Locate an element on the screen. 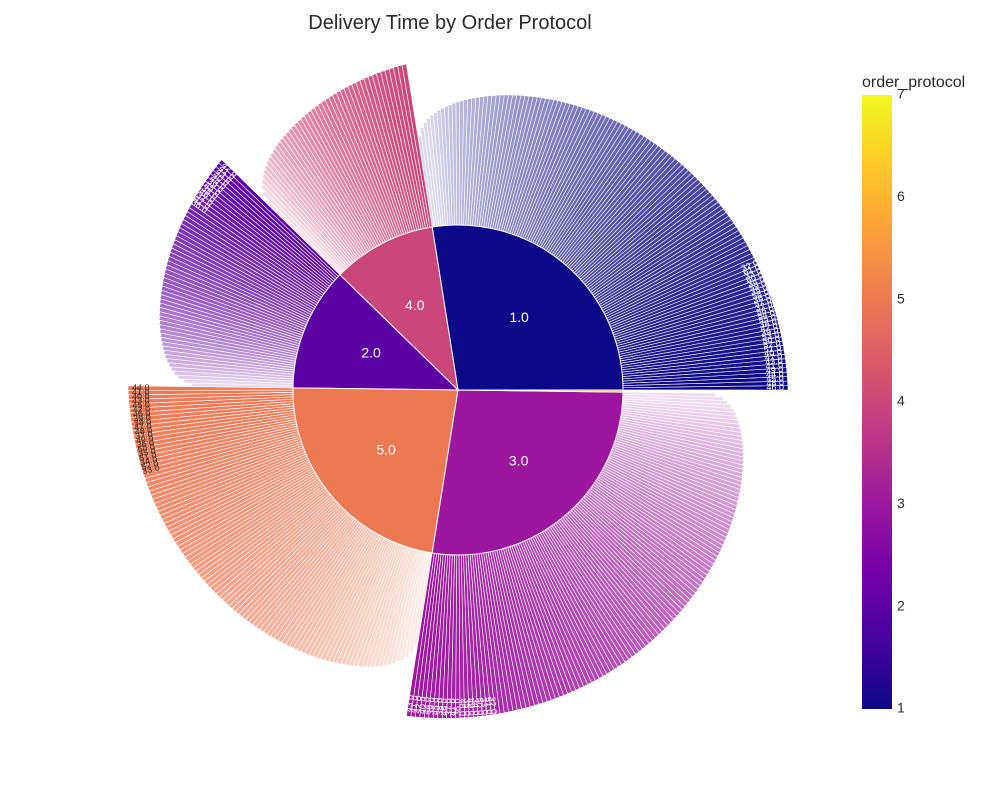 The image size is (1000, 800). outer-label: 53.0 is located at coordinates (770, 335).